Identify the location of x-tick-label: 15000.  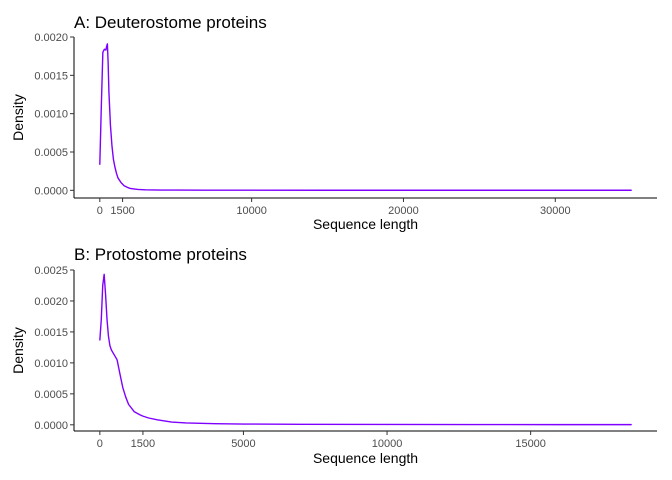
(530, 444).